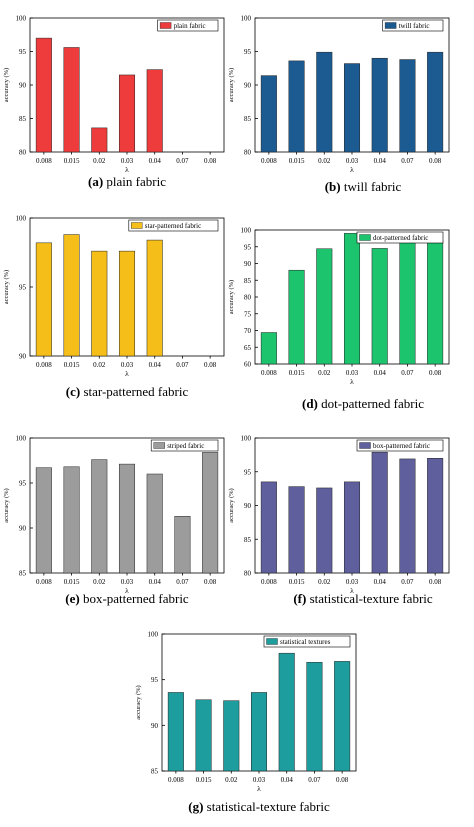  I want to click on caption-text: box-patterned fabric, so click(134, 598).